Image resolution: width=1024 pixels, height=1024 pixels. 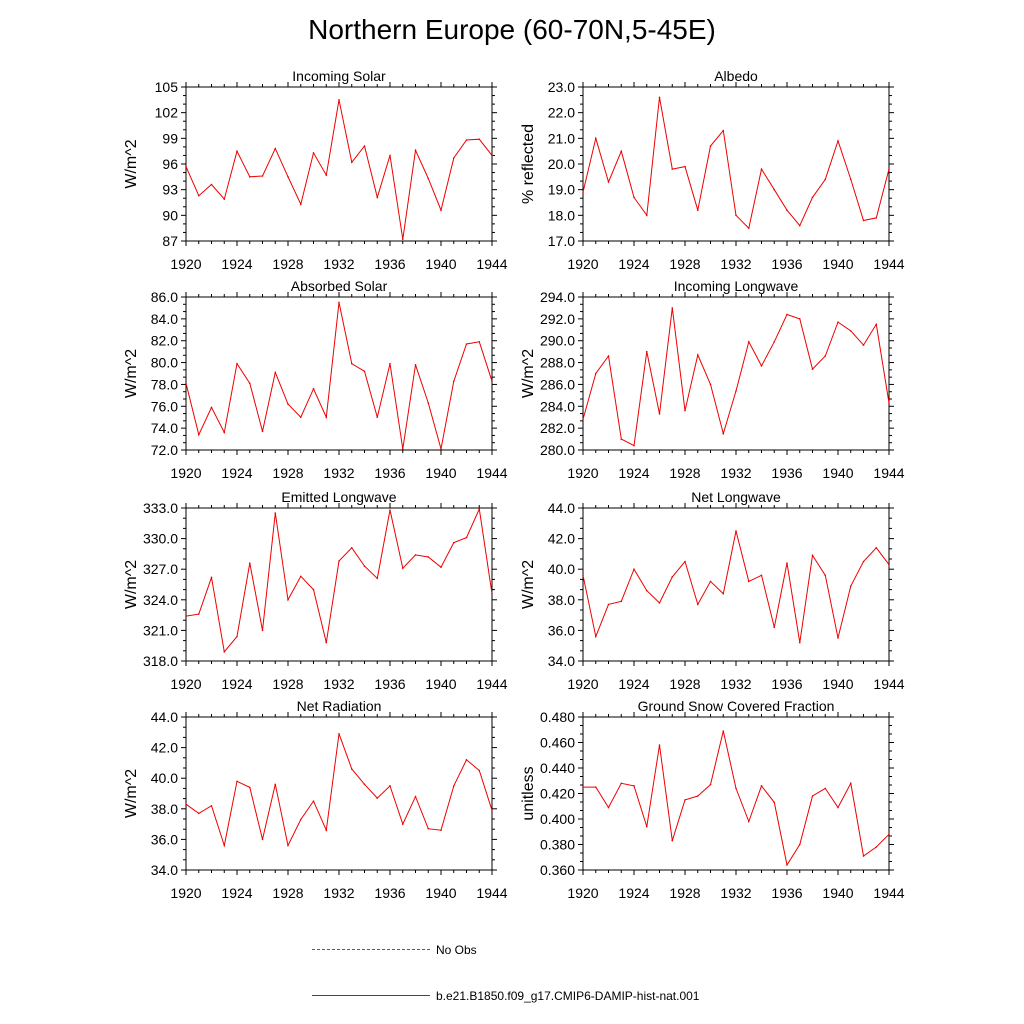 What do you see at coordinates (557, 717) in the screenshot?
I see `panel-8-ytick-label: 0.480` at bounding box center [557, 717].